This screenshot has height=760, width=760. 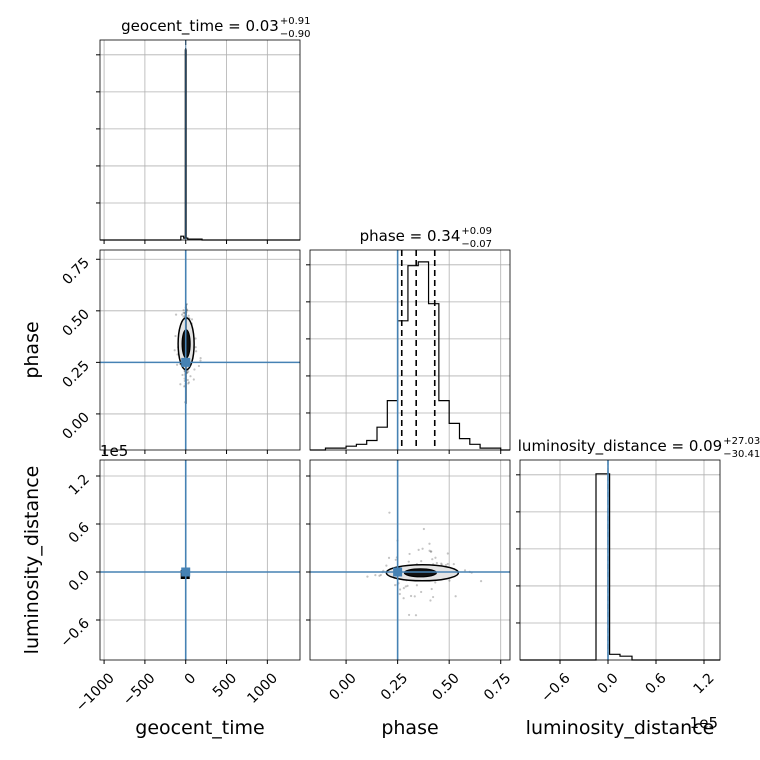 I want to click on offset-label-lumdist: 1e5, so click(x=114, y=451).